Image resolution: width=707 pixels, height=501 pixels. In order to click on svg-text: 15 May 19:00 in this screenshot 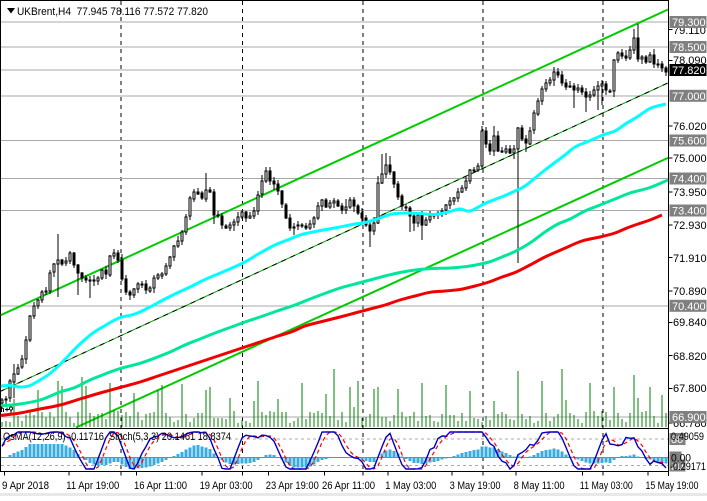, I will do `click(672, 486)`.